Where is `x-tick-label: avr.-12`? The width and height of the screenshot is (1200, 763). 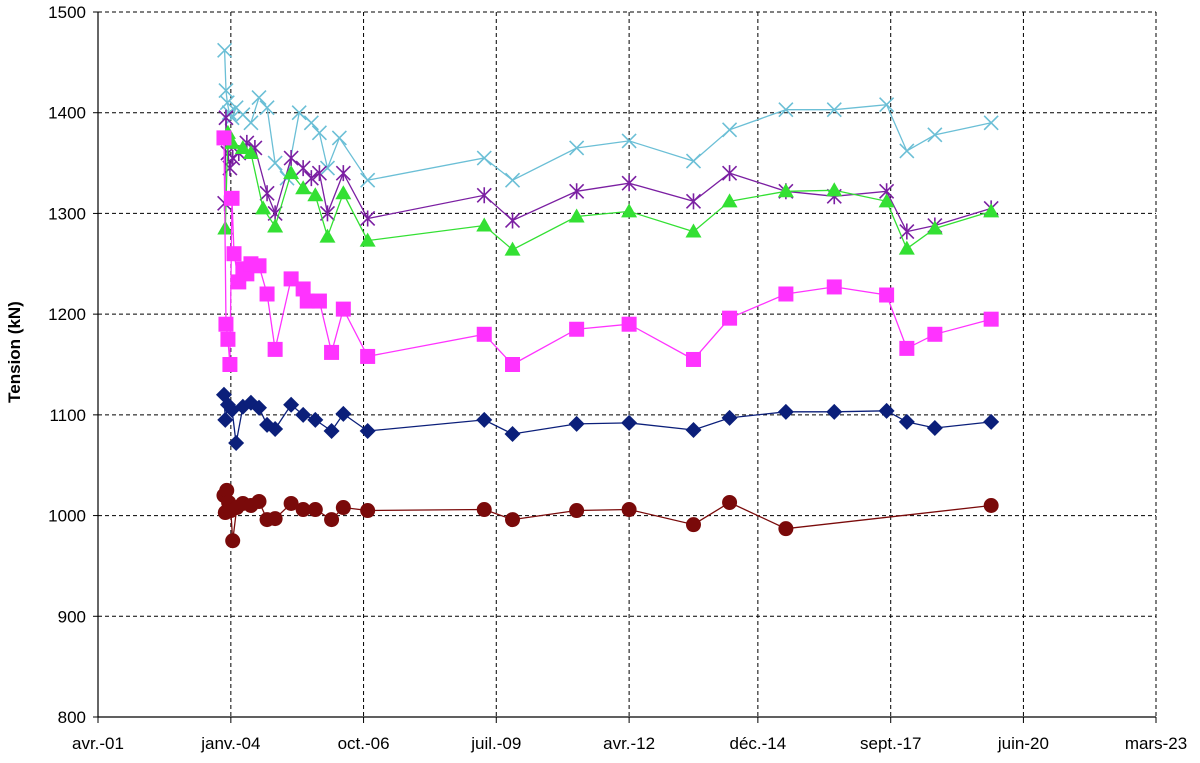
x-tick-label: avr.-12 is located at coordinates (629, 743).